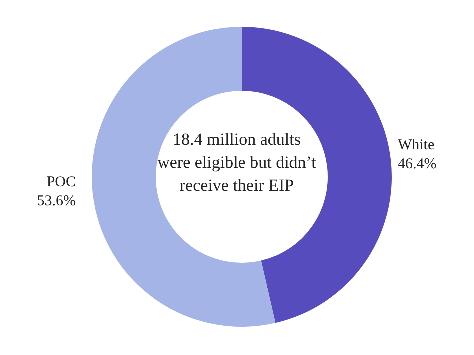 This screenshot has height=355, width=474. Describe the element at coordinates (61, 182) in the screenshot. I see `slice-label: POC` at that location.